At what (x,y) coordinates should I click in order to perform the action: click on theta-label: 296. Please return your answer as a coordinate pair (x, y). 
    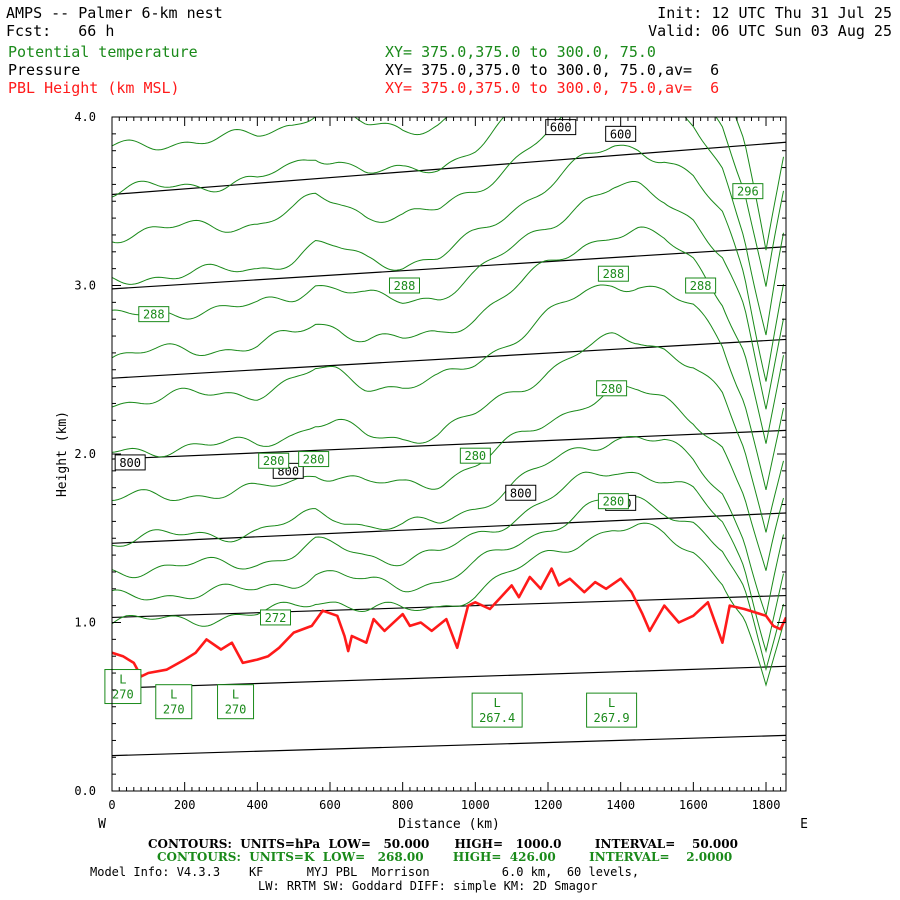
    Looking at the image, I should click on (748, 191).